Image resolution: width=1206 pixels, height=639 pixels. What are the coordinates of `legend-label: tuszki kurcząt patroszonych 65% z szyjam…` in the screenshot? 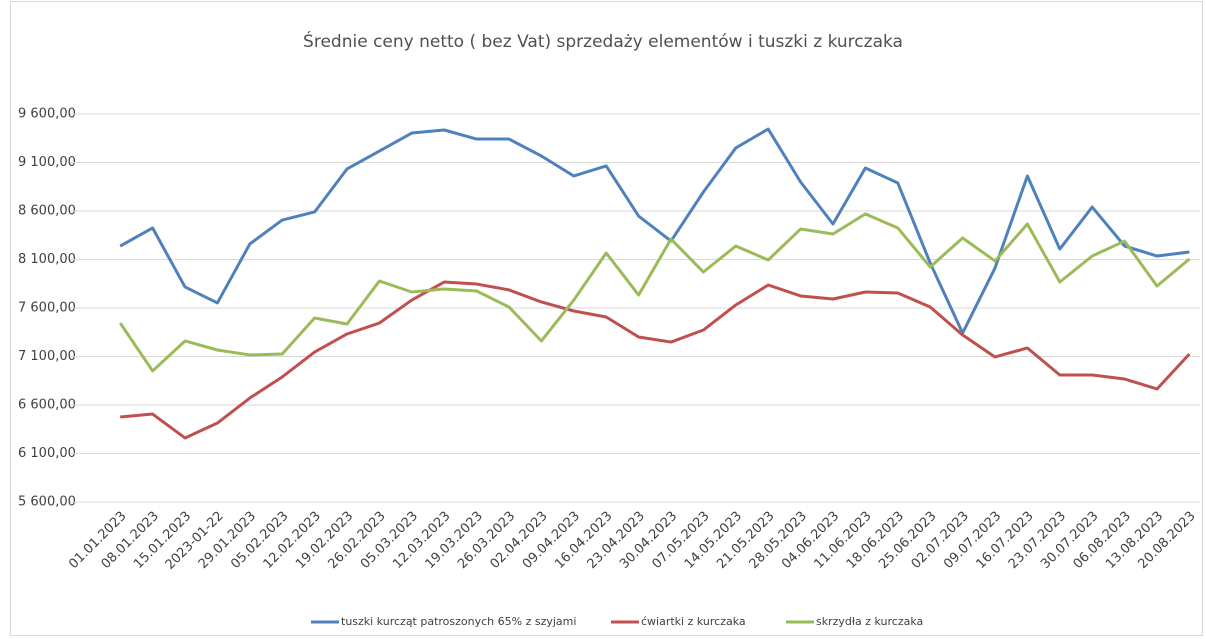 It's located at (458, 621).